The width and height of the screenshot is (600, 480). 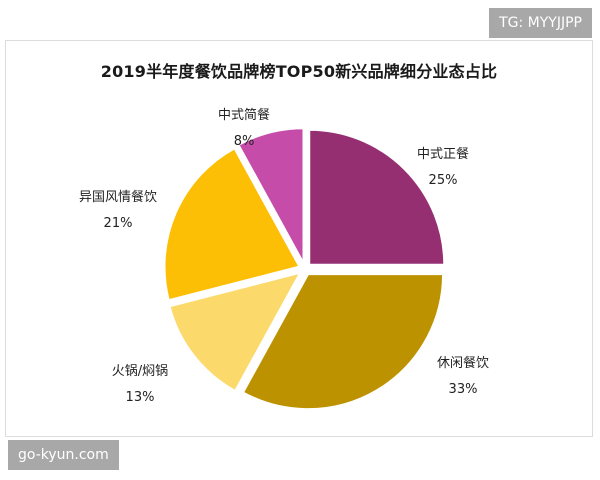 What do you see at coordinates (463, 389) in the screenshot?
I see `slice-value-label-1: 33%` at bounding box center [463, 389].